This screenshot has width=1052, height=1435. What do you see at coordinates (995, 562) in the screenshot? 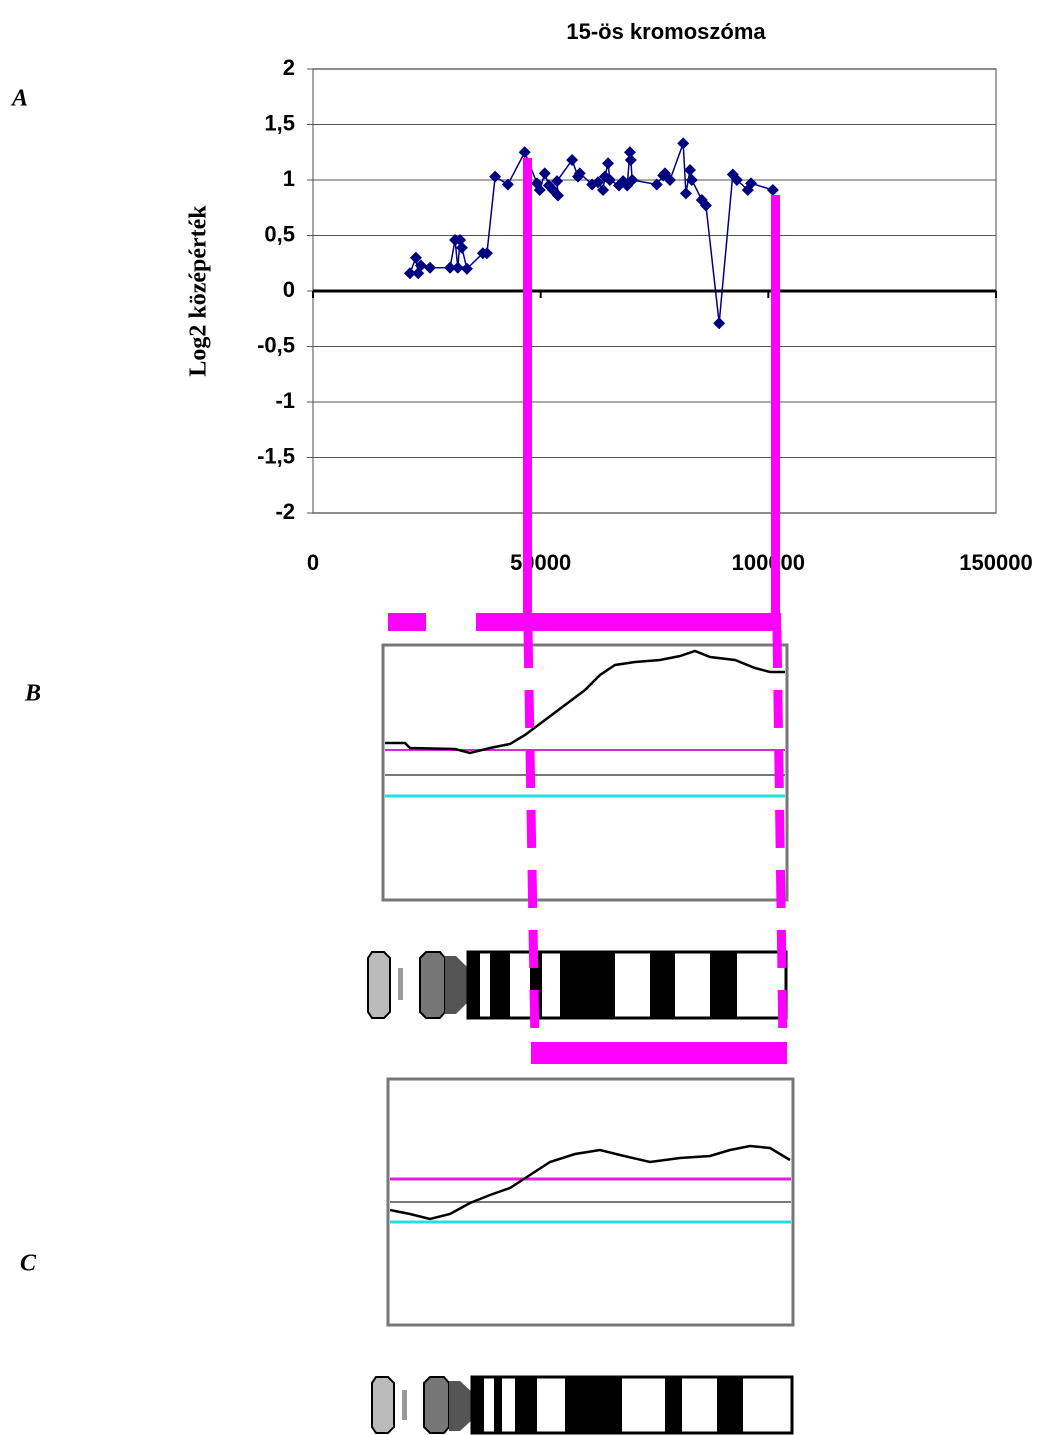
I see `x-tick-label: 150000` at bounding box center [995, 562].